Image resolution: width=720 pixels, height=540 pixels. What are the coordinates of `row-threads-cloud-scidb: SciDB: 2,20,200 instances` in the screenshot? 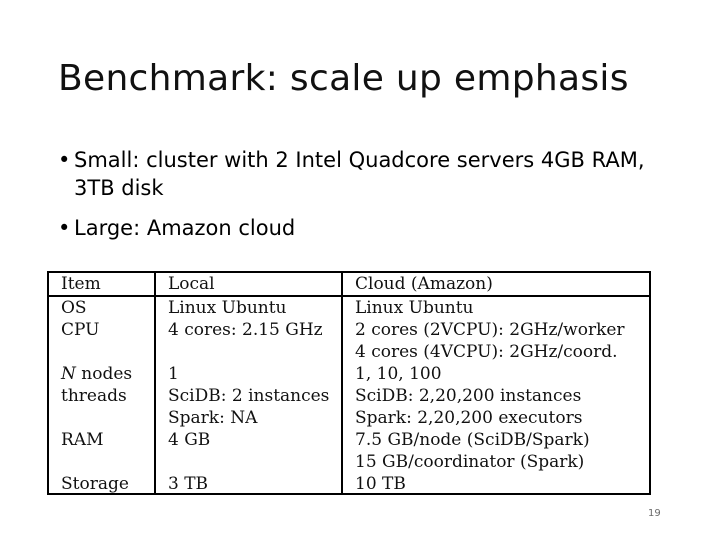 It's located at (468, 396).